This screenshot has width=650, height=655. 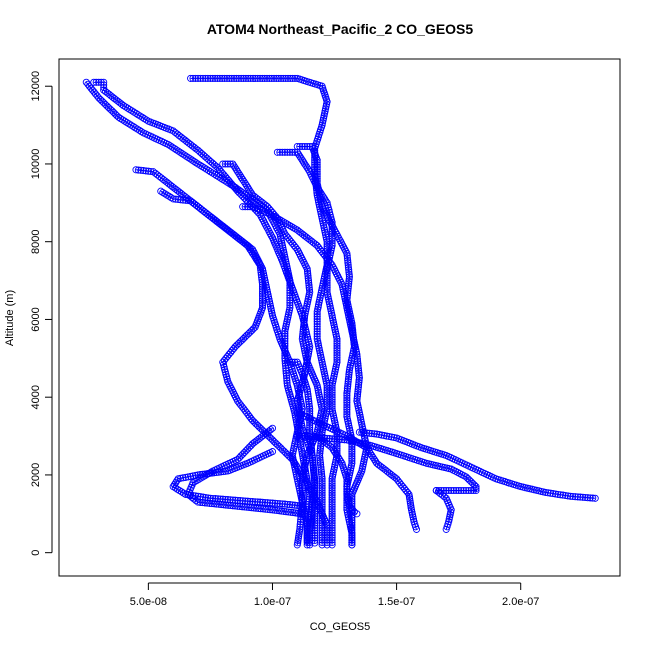 I want to click on y-tick-label: 12000, so click(x=36, y=86).